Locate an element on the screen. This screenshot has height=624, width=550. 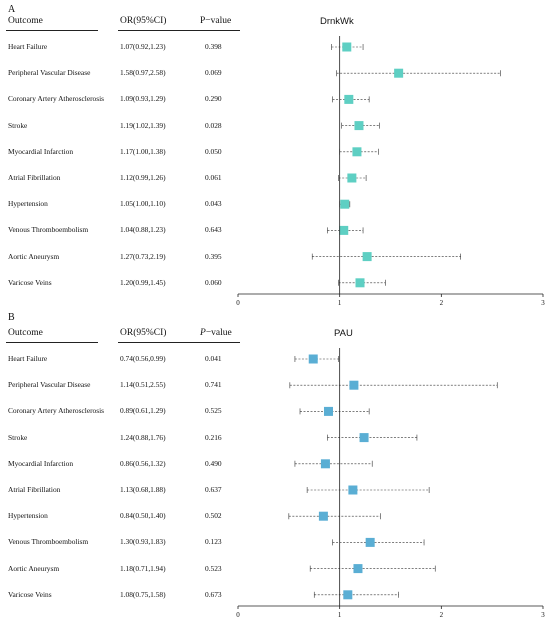
row-outcome: Venous Thromboembolism is located at coordinates (48, 230).